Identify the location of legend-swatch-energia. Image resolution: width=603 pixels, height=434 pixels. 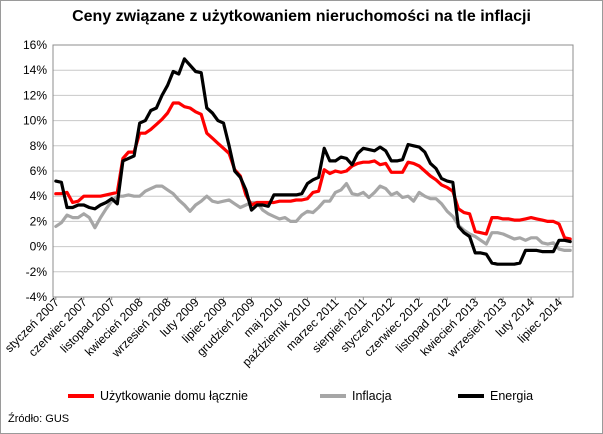
(471, 396).